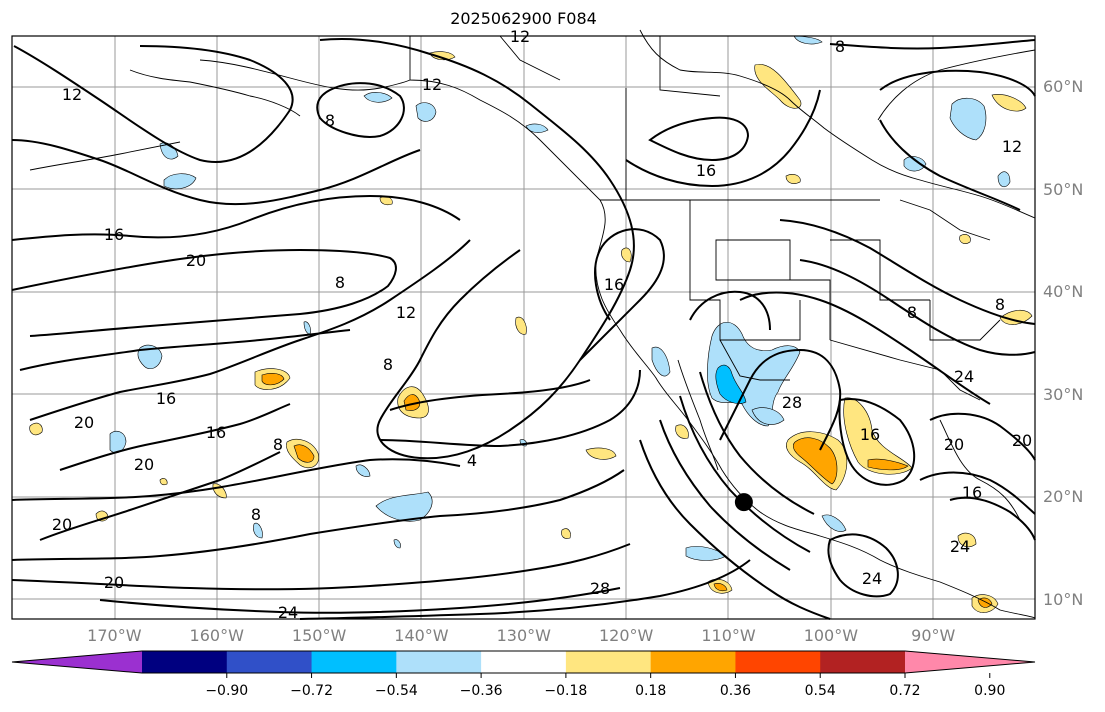 This screenshot has width=1105, height=712. Describe the element at coordinates (319, 635) in the screenshot. I see `lon-label: 150°W` at that location.